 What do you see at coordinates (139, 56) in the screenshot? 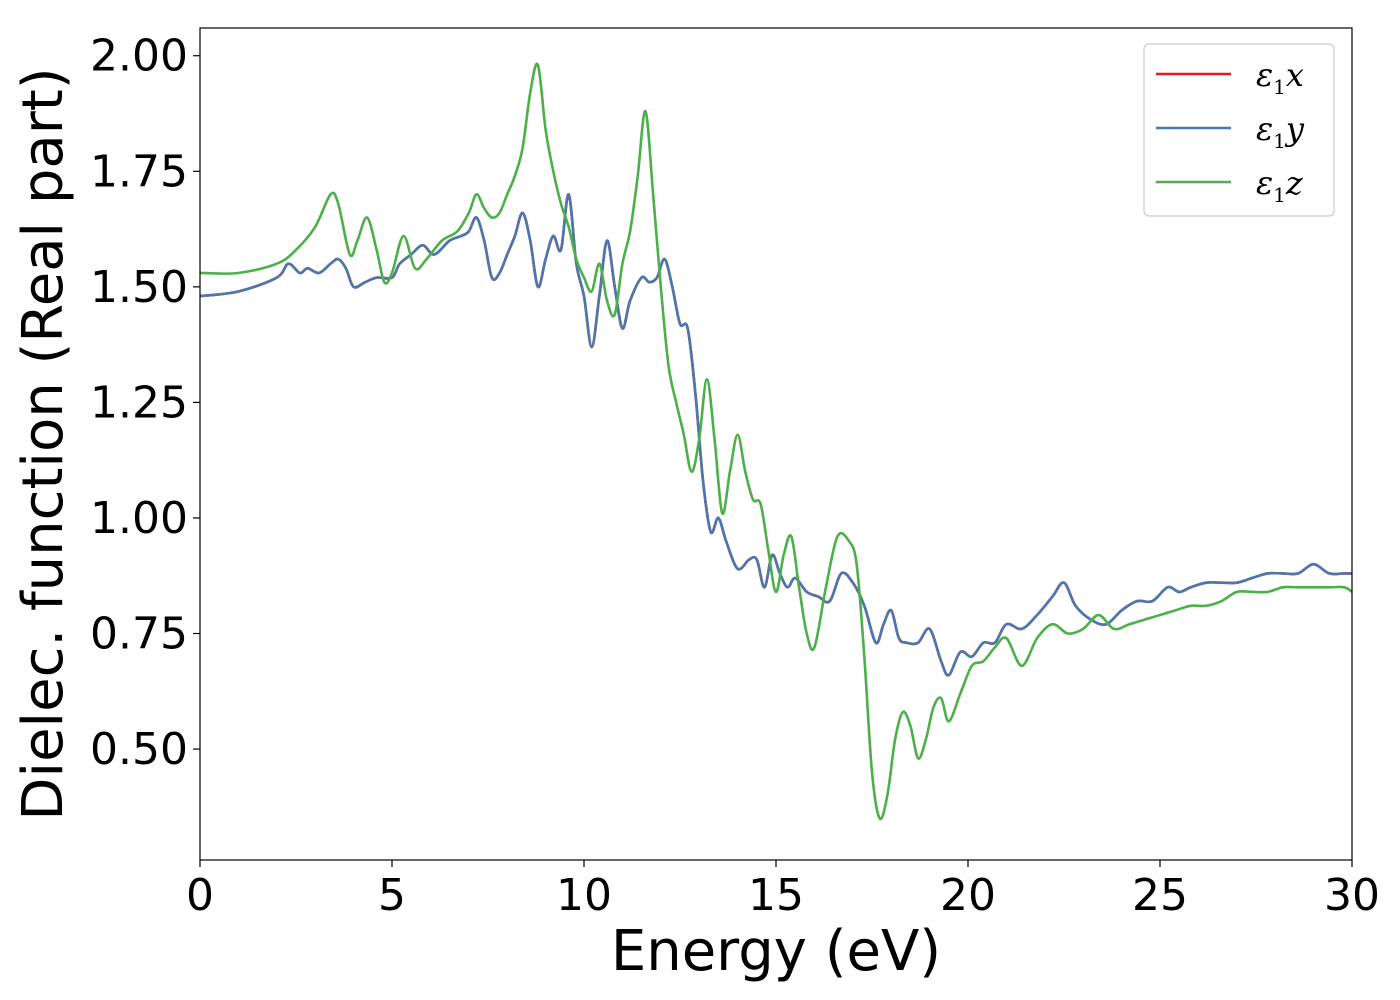
I see `y-tick-label: 2.00` at bounding box center [139, 56].